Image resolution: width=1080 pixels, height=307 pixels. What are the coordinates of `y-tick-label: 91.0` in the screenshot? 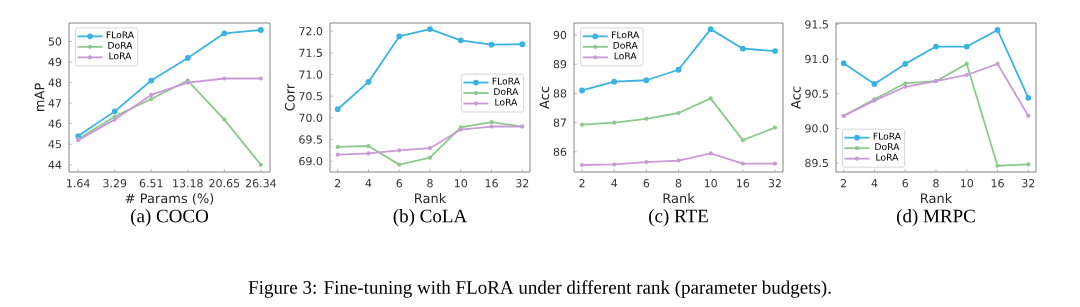 It's located at (817, 59).